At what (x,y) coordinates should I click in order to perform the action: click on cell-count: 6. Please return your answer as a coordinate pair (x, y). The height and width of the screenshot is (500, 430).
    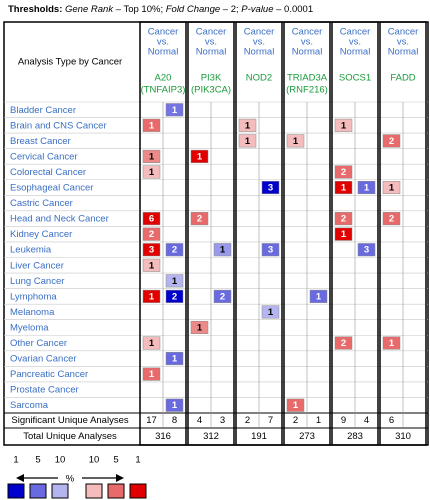
    Looking at the image, I should click on (151, 219).